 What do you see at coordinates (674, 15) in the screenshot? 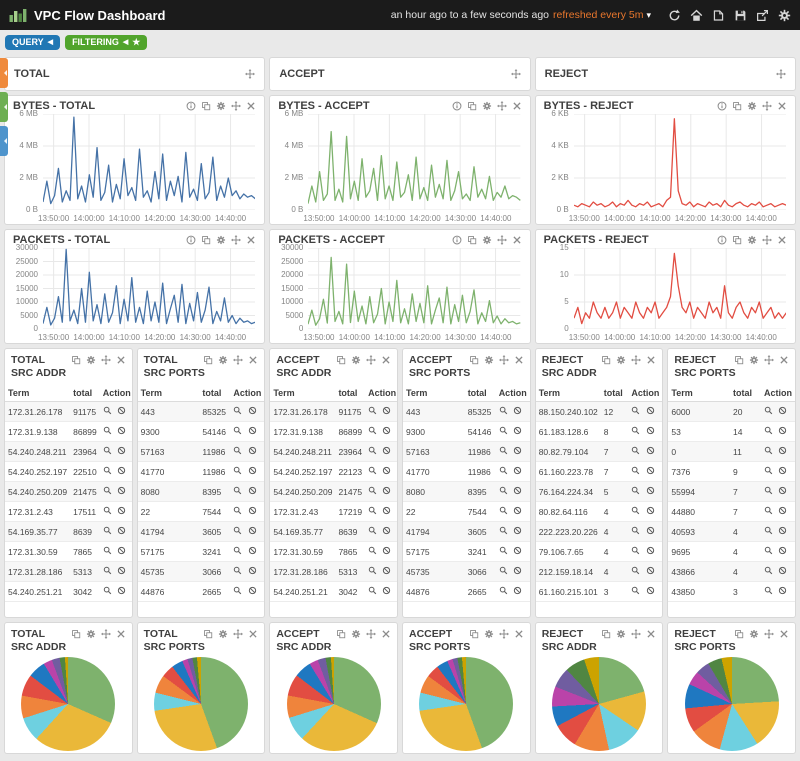
I see `refresh-icon` at bounding box center [674, 15].